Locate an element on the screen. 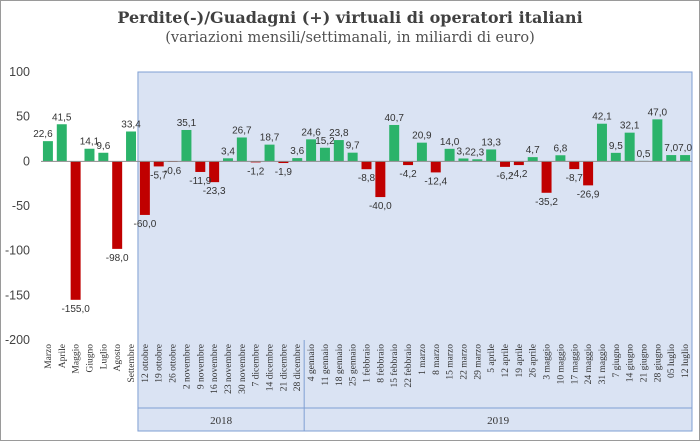 The height and width of the screenshot is (441, 700). data-label: -35,2 is located at coordinates (546, 202).